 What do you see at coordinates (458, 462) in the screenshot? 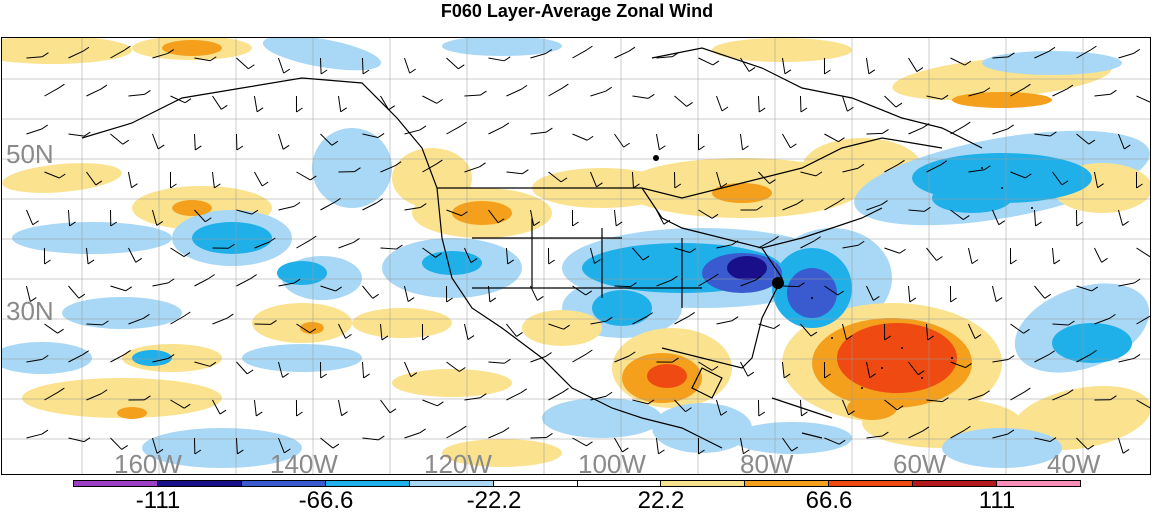
I see `lon-label-120w: 120W` at bounding box center [458, 462].